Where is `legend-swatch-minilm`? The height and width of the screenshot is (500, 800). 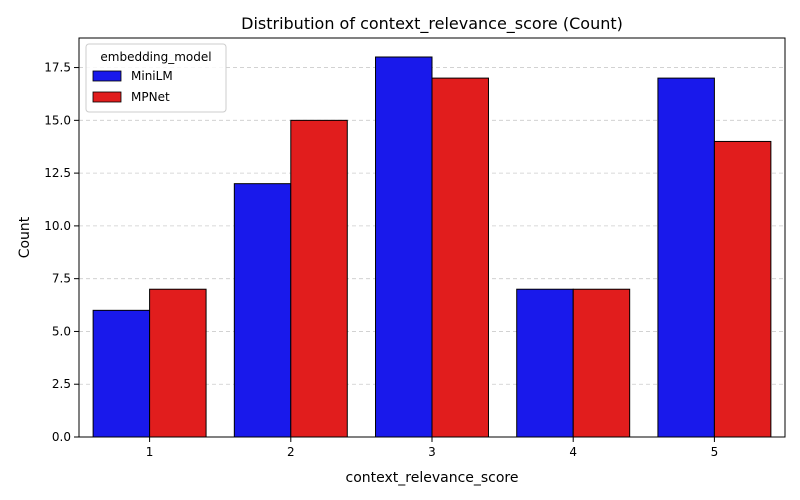
legend-swatch-minilm is located at coordinates (107, 76).